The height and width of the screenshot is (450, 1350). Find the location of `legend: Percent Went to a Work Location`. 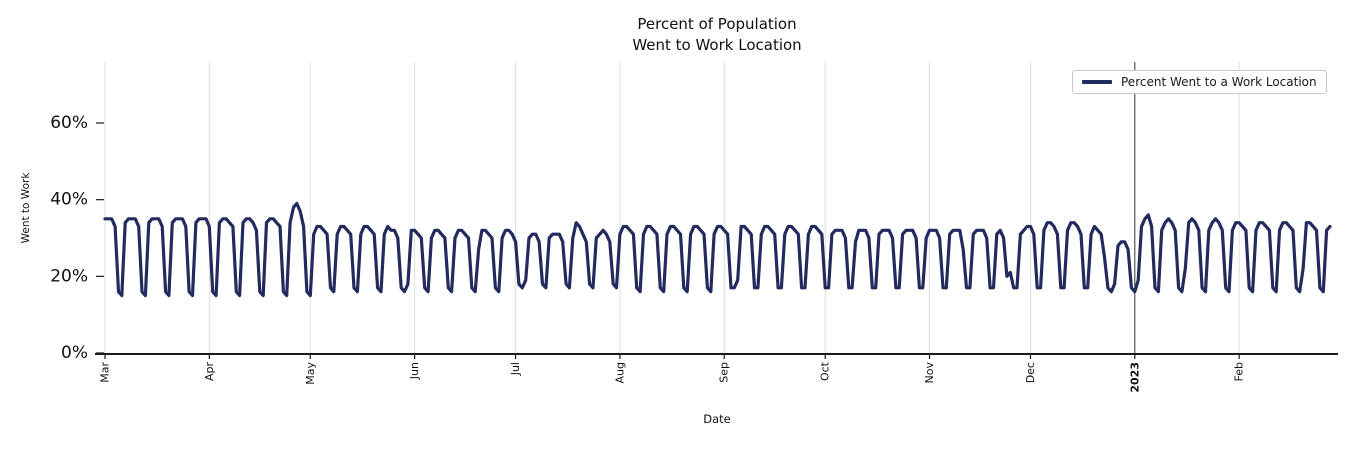

legend: Percent Went to a Work Location is located at coordinates (1199, 82).